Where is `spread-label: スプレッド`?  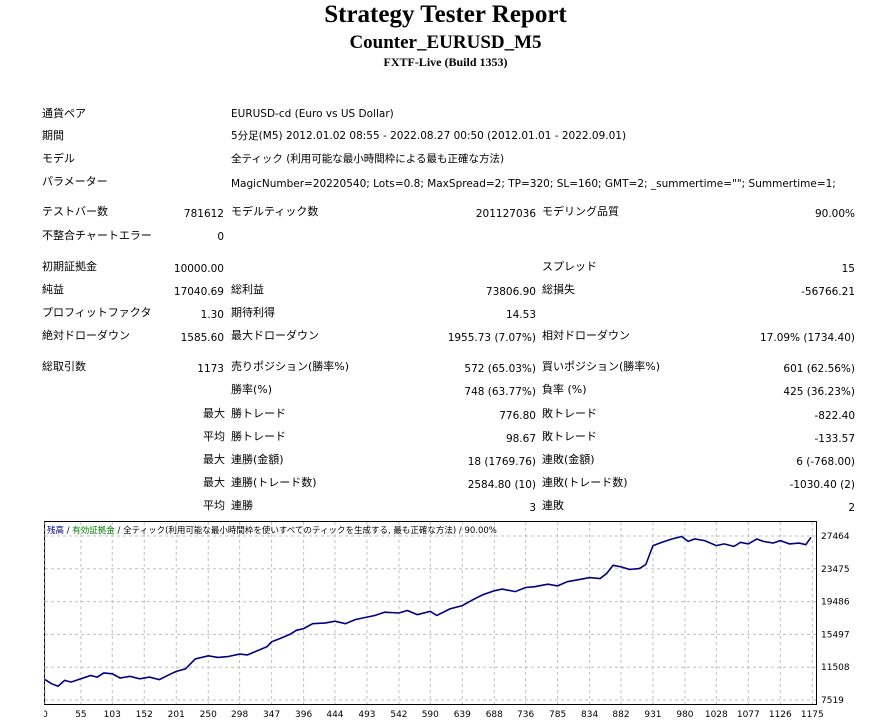
spread-label: スプレッド is located at coordinates (569, 266).